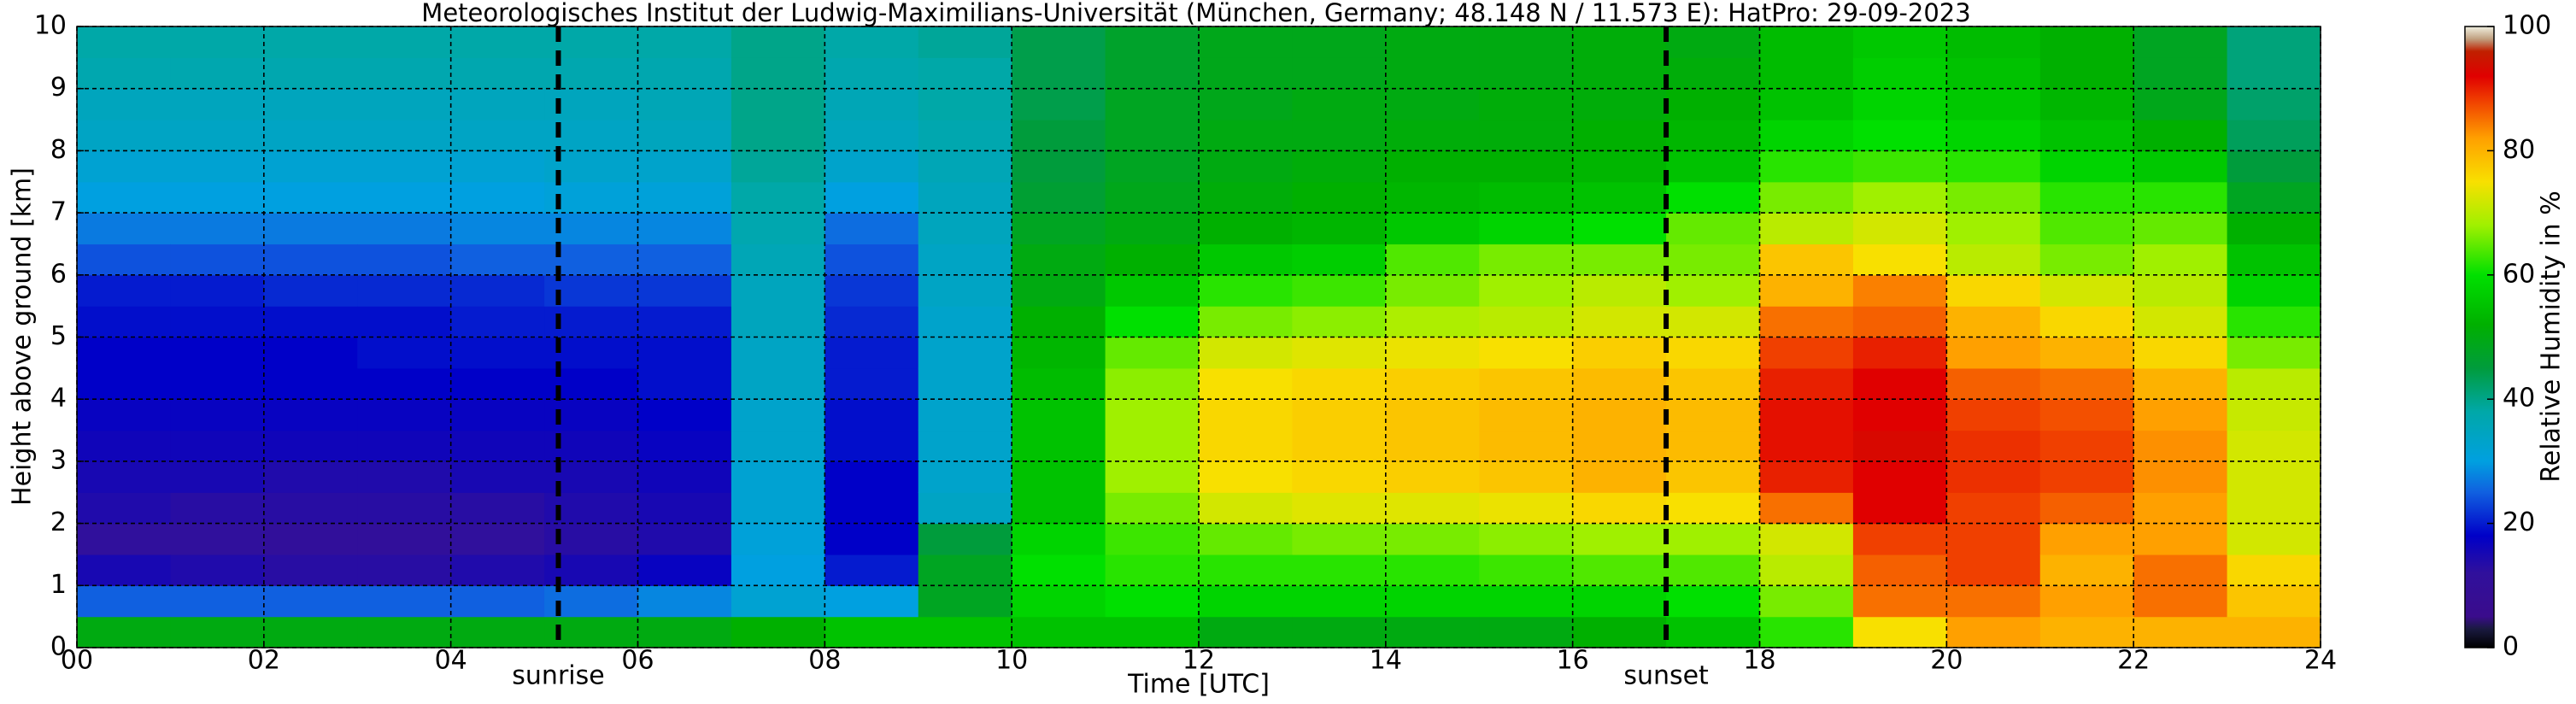 This screenshot has width=2576, height=704. I want to click on y-axis-label: Height above ground [km], so click(23, 336).